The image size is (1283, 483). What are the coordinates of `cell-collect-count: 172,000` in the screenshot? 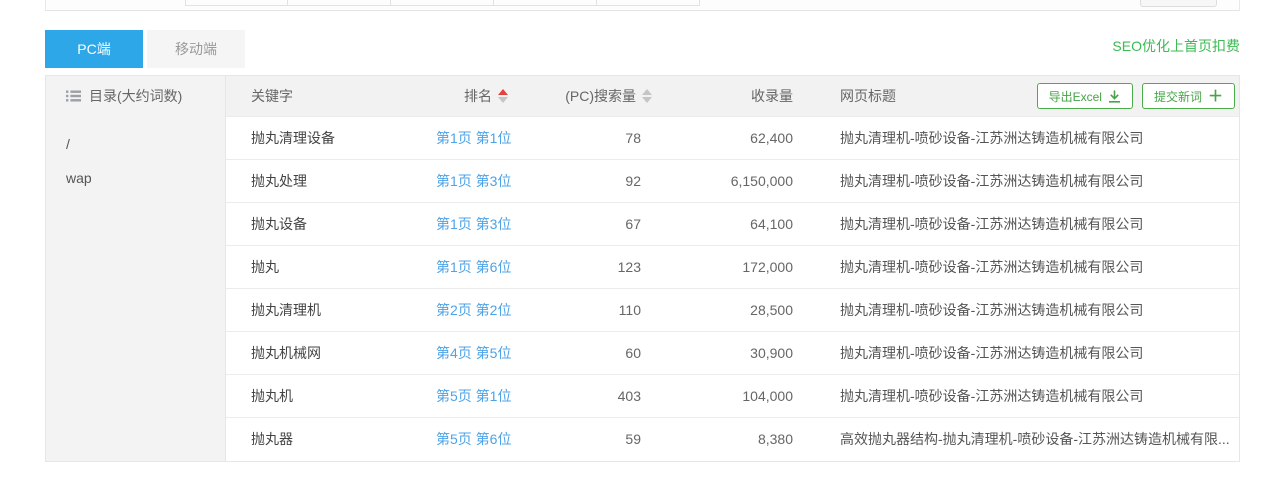 It's located at (767, 267).